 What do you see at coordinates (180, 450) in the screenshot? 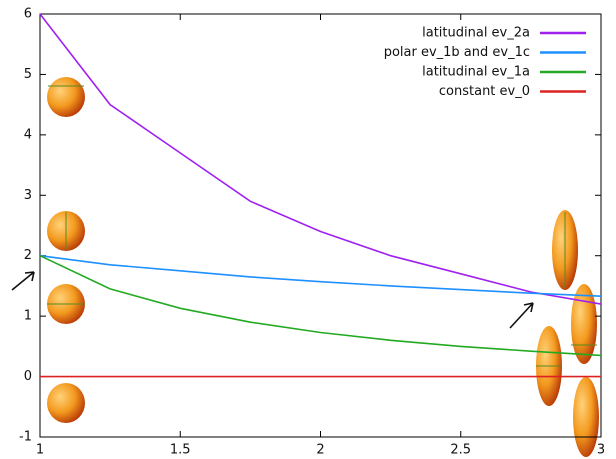
I see `x-tick-label: 1.5` at bounding box center [180, 450].